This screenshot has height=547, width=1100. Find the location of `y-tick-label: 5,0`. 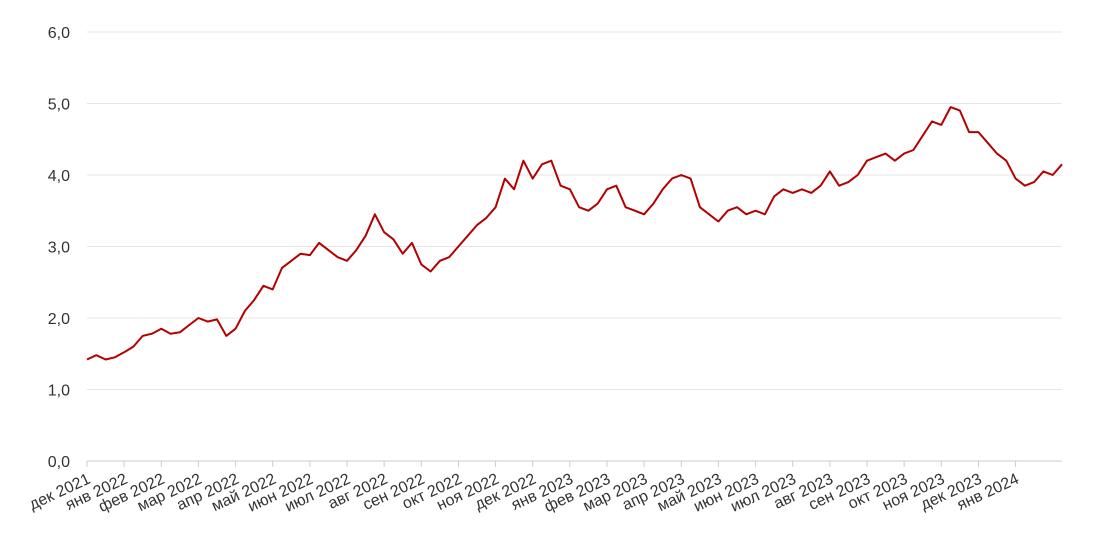

y-tick-label: 5,0 is located at coordinates (59, 105).